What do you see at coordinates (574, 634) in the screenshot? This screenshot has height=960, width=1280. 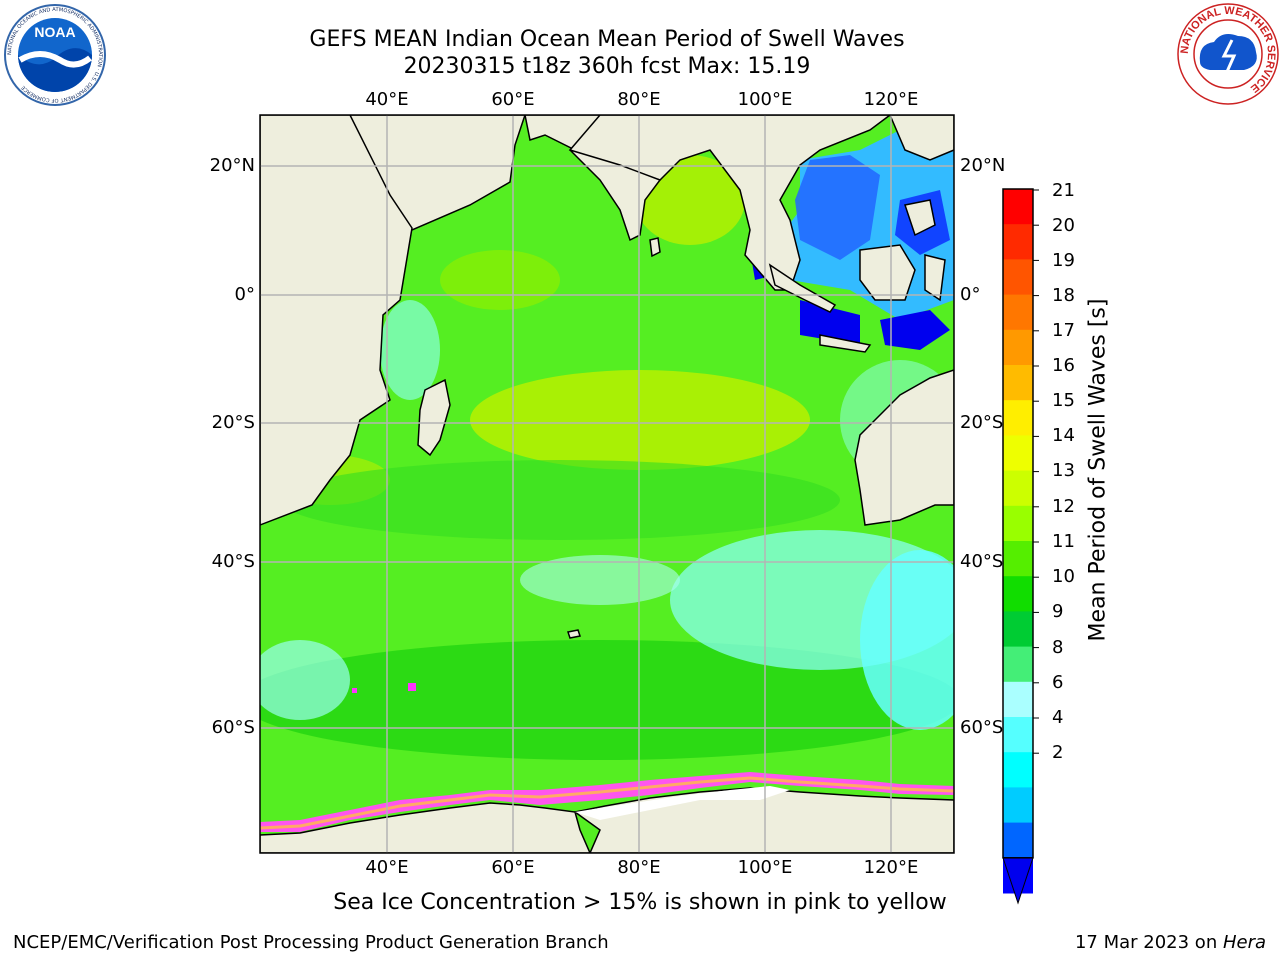 I see `landmass-kerguelen` at bounding box center [574, 634].